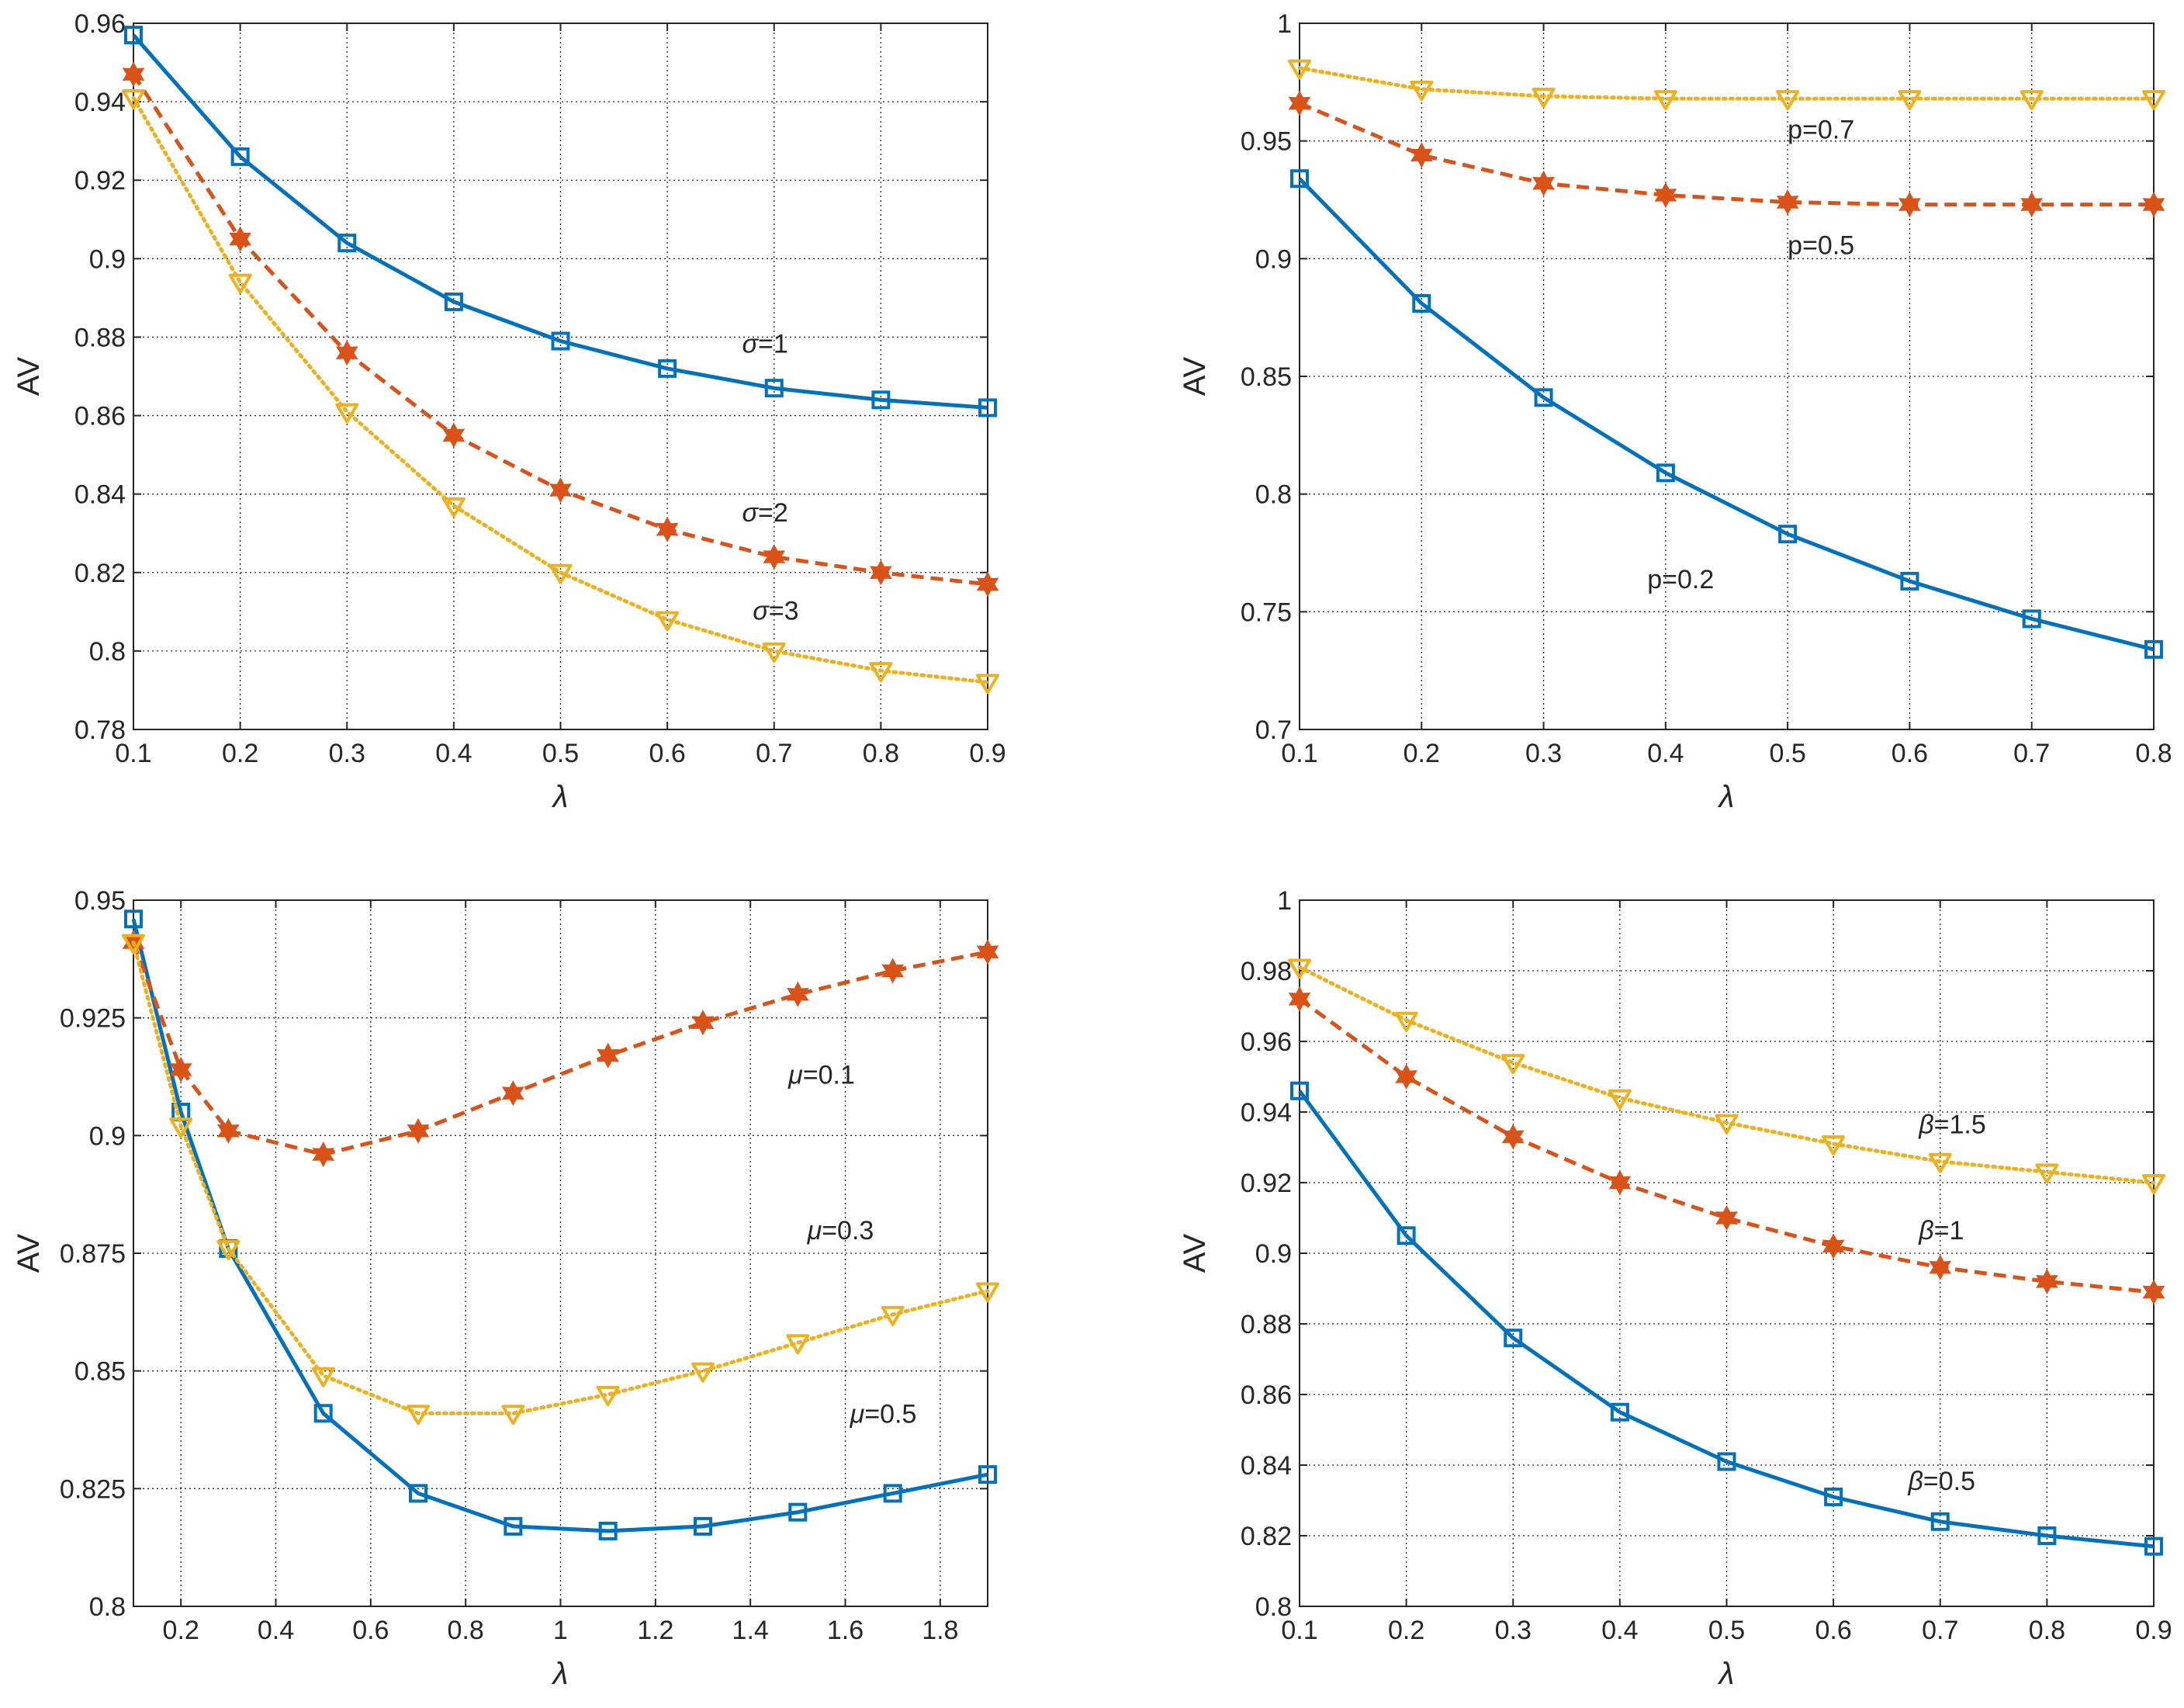 This screenshot has height=1708, width=2184. I want to click on x-tick-label: 0.3, so click(1543, 753).